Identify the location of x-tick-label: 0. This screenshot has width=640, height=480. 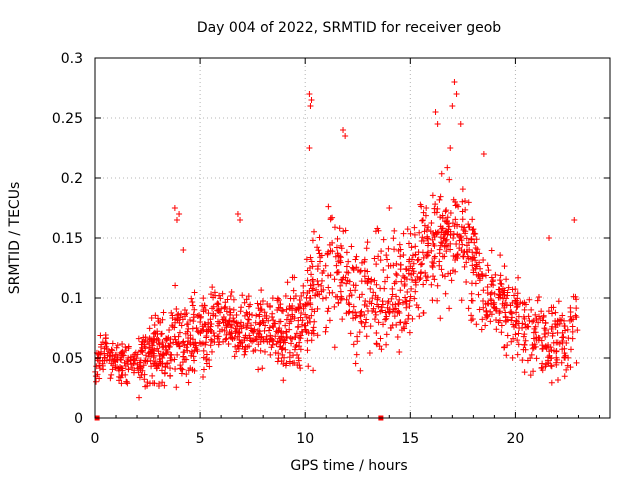
(95, 439).